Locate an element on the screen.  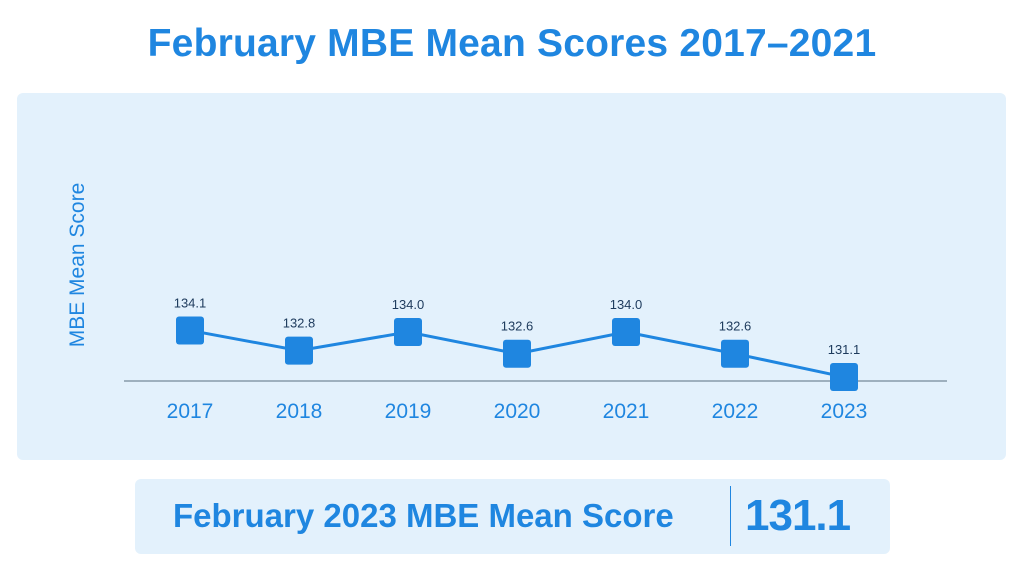
x-tick-label: 2022 is located at coordinates (735, 411).